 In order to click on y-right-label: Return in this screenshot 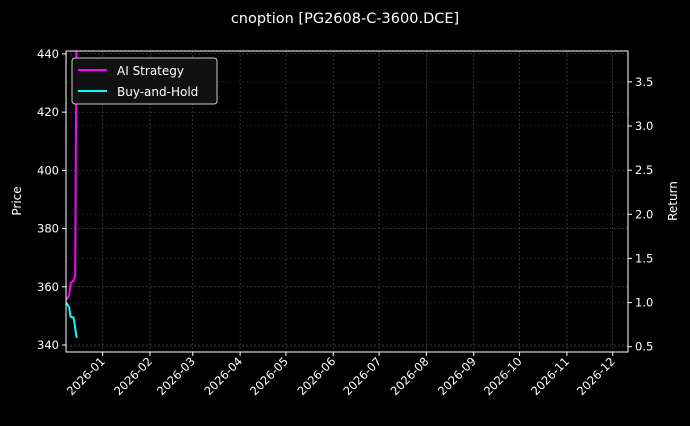, I will do `click(673, 201)`.